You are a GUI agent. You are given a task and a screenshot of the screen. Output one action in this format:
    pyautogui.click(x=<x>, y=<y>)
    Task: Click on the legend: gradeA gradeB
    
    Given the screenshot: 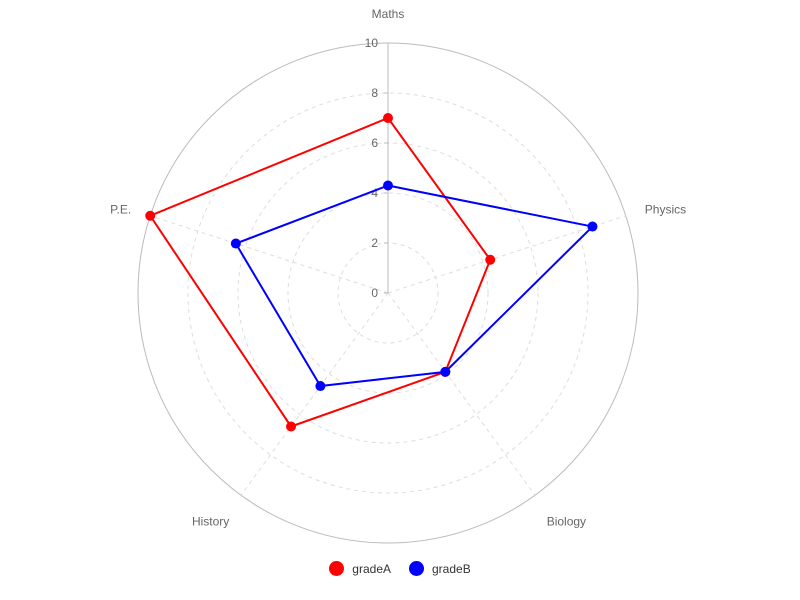 What is the action you would take?
    pyautogui.click(x=400, y=568)
    